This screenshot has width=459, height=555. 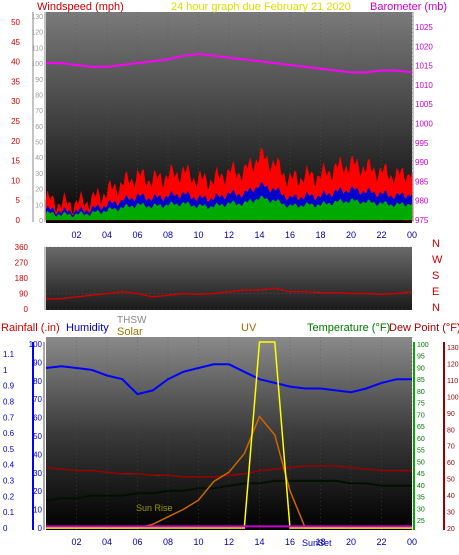 I want to click on x-tick-label-bottom: 22, so click(x=381, y=542).